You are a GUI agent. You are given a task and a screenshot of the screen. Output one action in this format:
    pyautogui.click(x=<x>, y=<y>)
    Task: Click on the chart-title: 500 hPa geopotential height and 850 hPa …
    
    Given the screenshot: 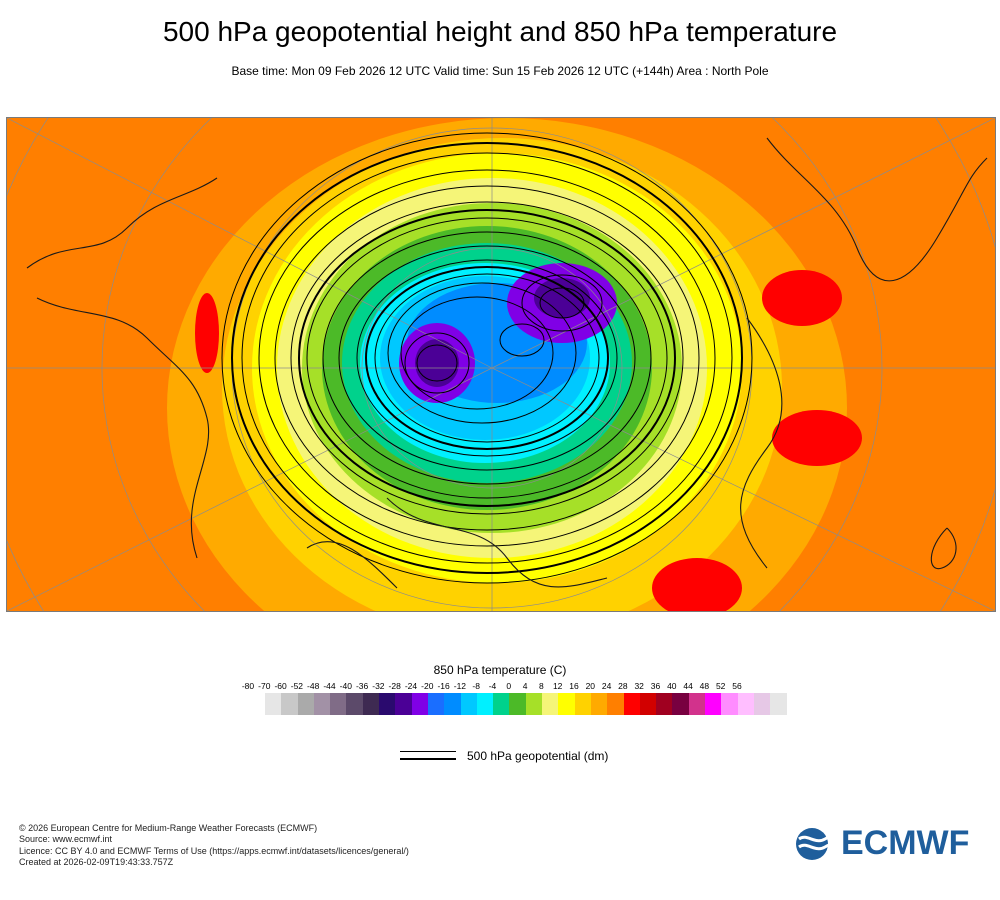 What is the action you would take?
    pyautogui.click(x=500, y=31)
    